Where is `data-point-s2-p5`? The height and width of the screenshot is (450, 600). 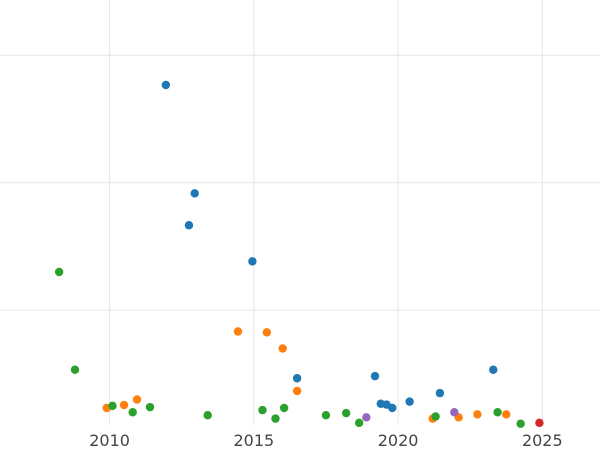 data-point-s2-p5 is located at coordinates (207, 415).